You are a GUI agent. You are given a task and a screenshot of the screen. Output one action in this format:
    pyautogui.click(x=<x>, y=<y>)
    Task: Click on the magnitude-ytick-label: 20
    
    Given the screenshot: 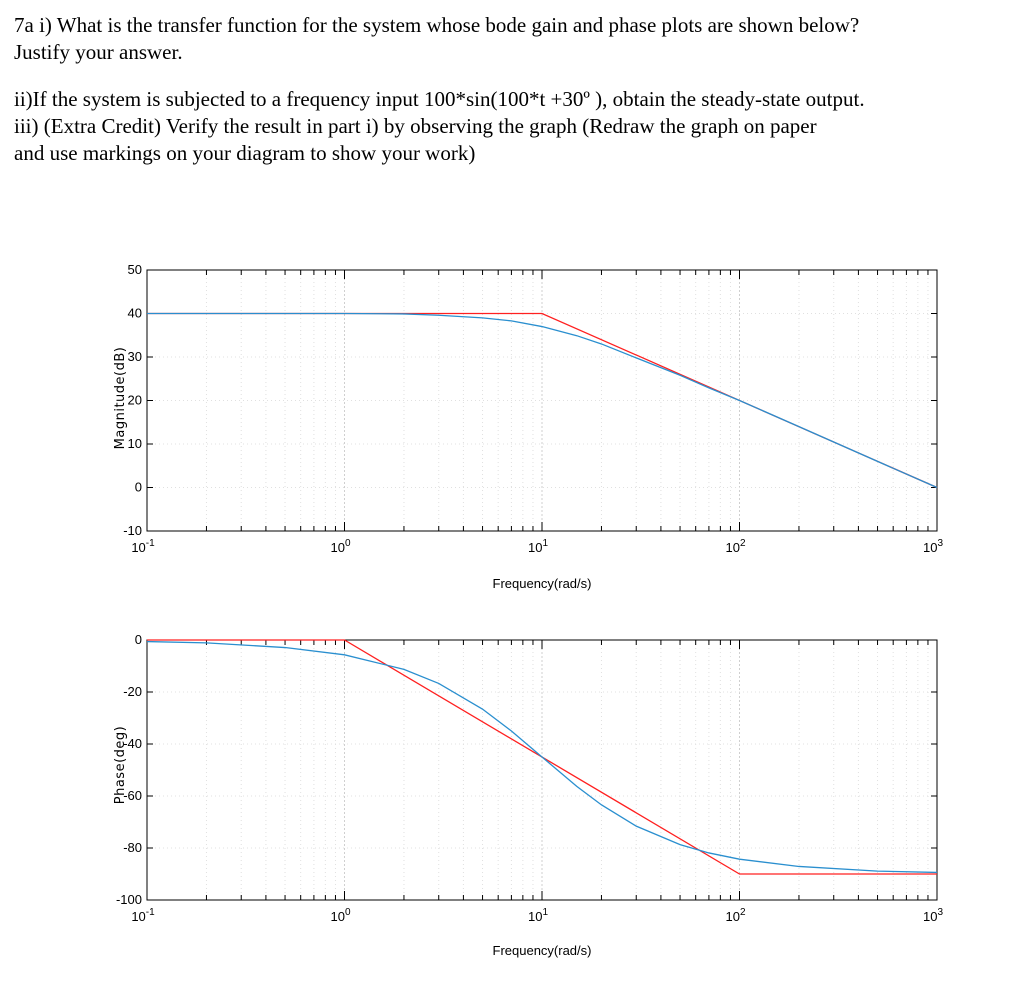 What is the action you would take?
    pyautogui.click(x=135, y=400)
    